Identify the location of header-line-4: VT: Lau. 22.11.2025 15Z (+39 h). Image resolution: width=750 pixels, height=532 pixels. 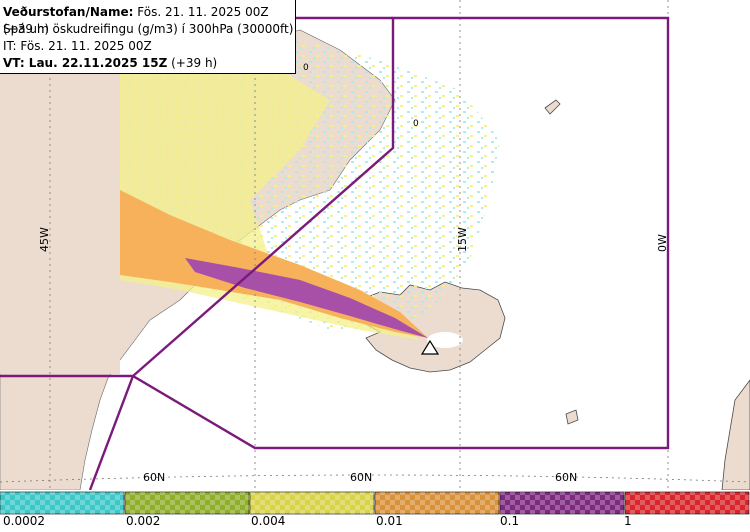
(110, 63).